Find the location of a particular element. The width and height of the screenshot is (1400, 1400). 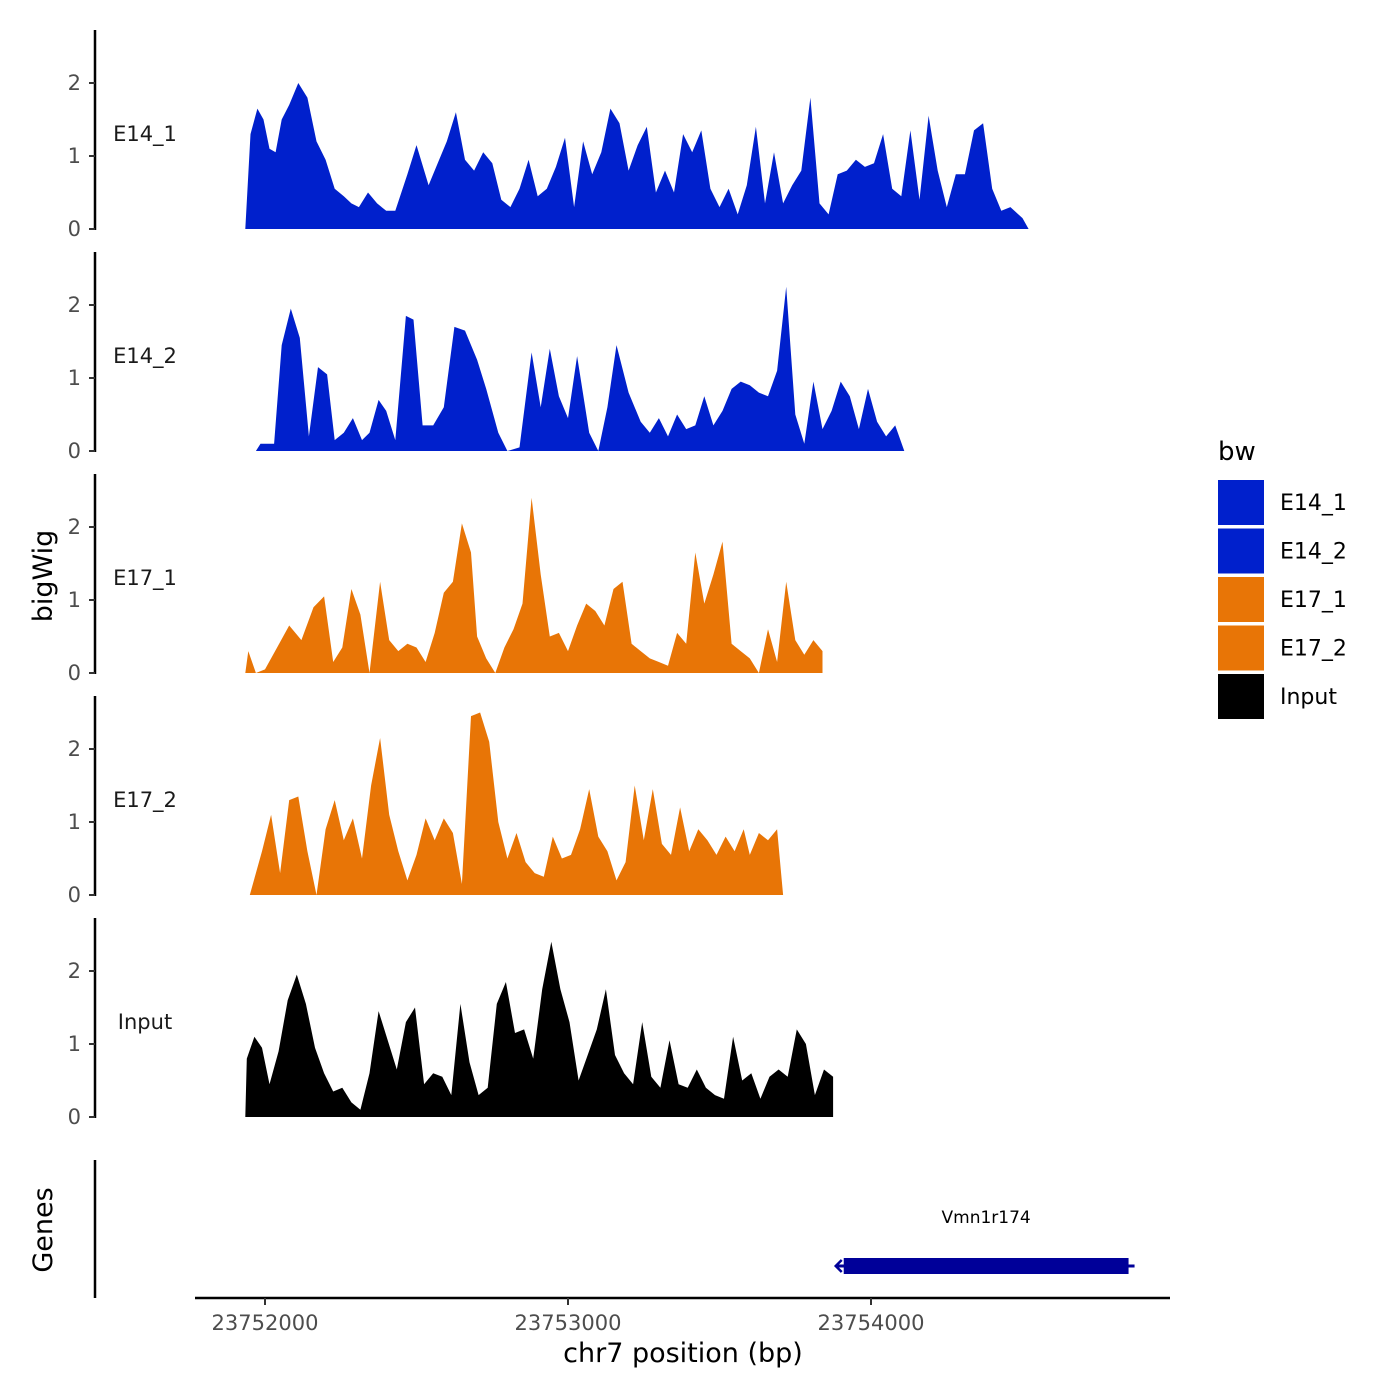

legend-label: Input is located at coordinates (1308, 697).